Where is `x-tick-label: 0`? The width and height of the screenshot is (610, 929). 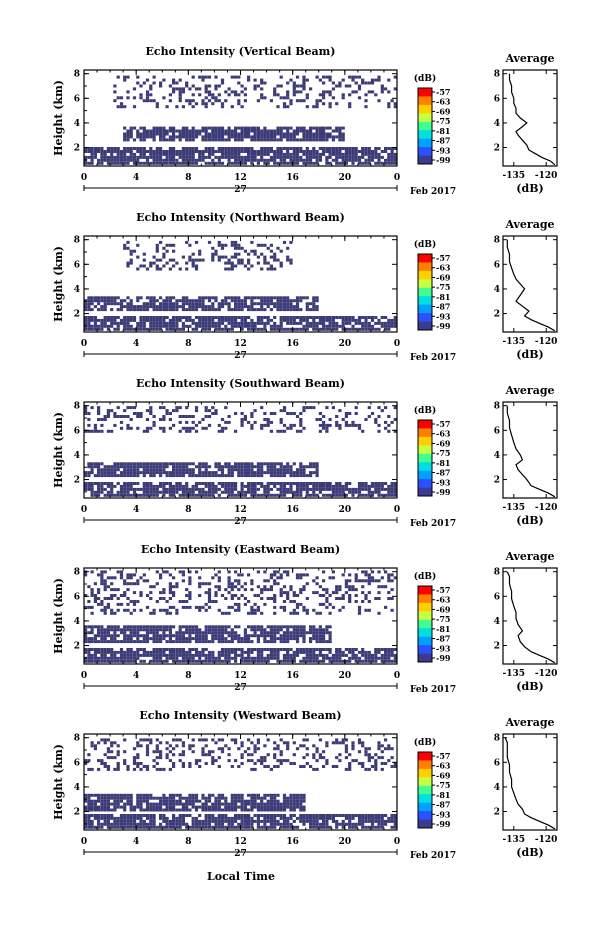 x-tick-label: 0 is located at coordinates (397, 178).